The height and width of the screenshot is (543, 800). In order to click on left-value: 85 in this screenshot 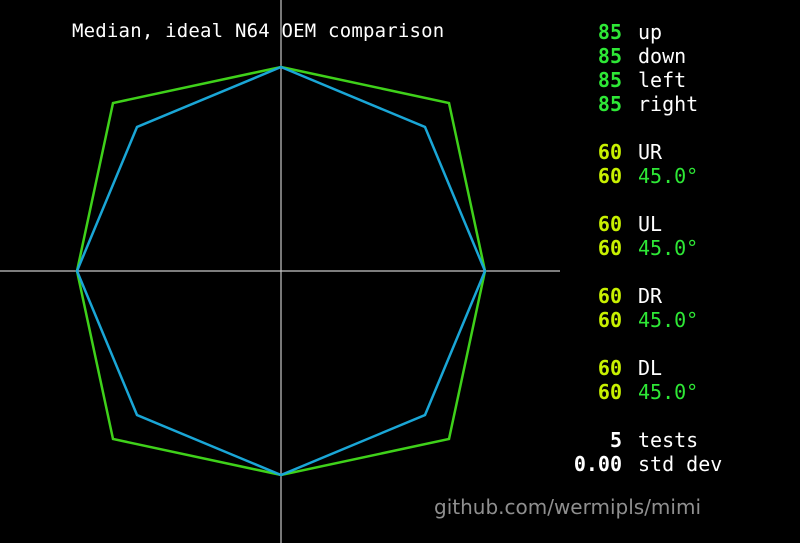, I will do `click(609, 80)`.